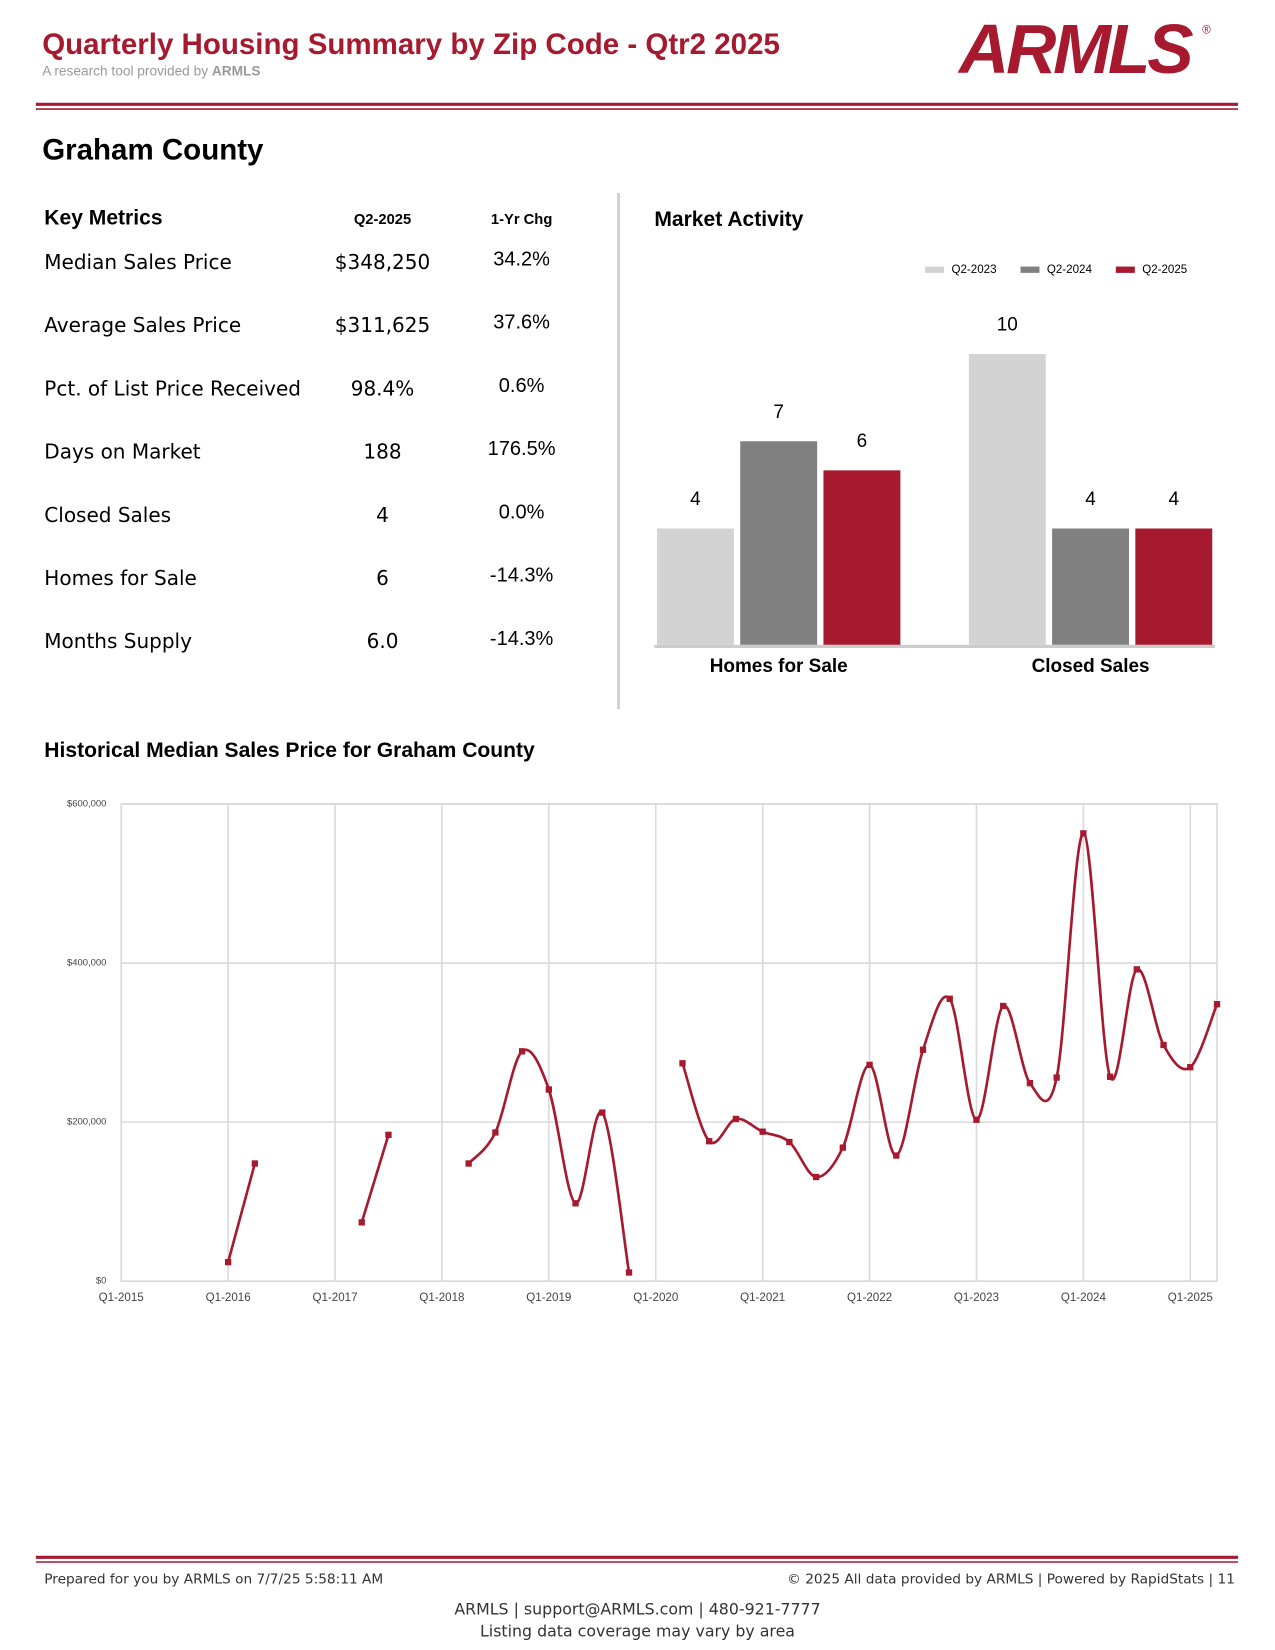  Describe the element at coordinates (728, 219) in the screenshot. I see `chart-title: Market Activity` at that location.